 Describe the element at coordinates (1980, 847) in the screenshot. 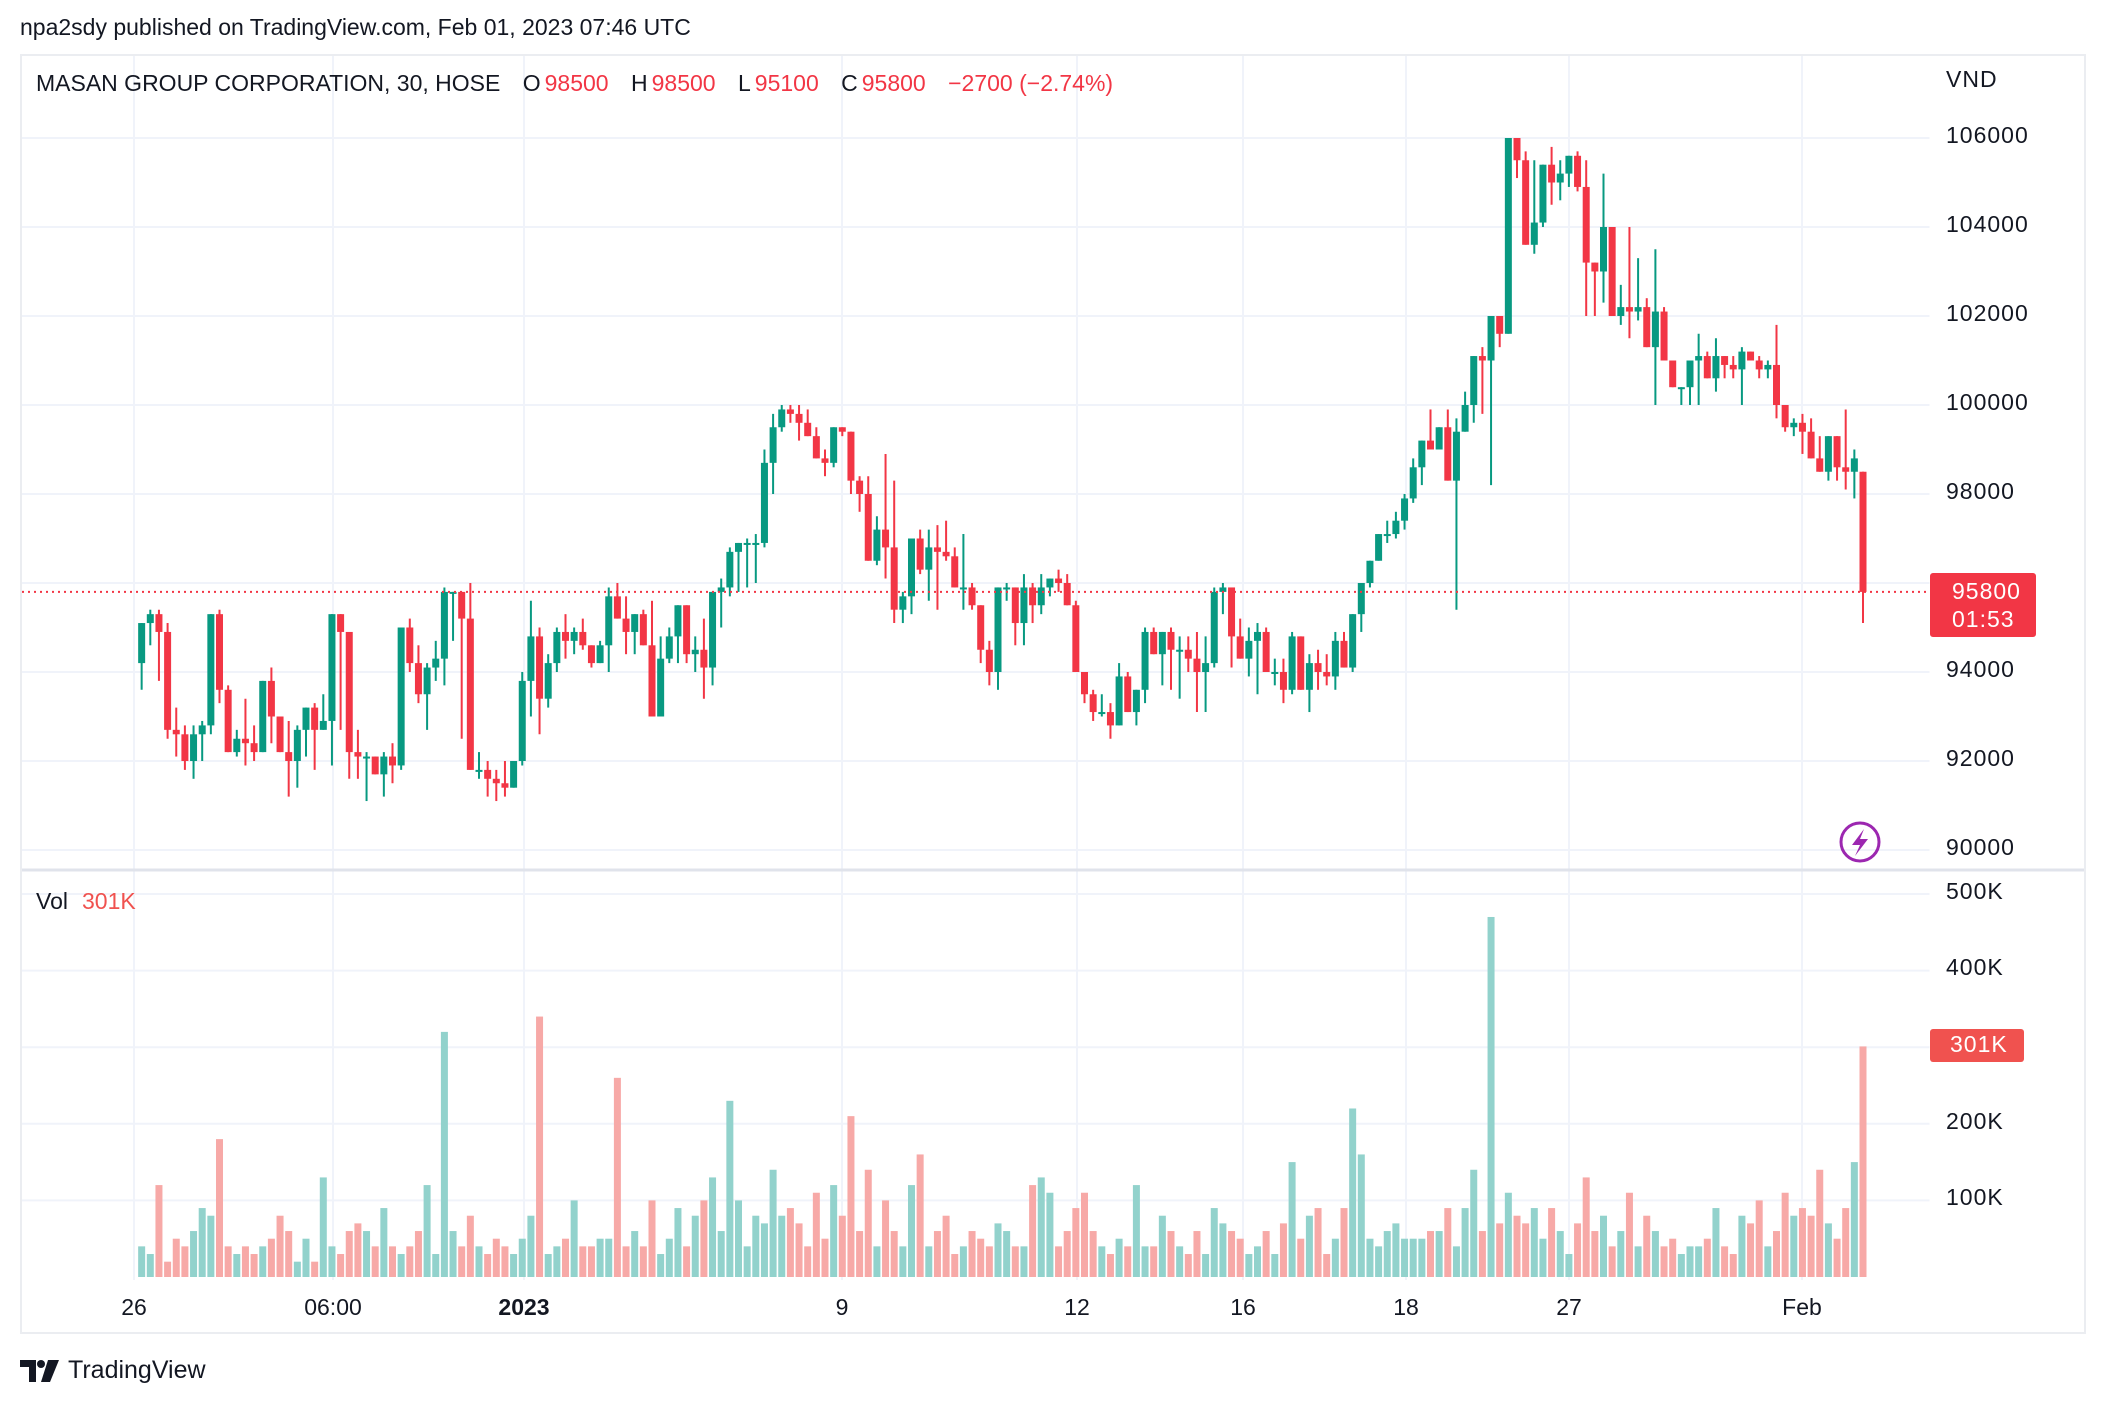

I see `price-tick: 90000` at that location.